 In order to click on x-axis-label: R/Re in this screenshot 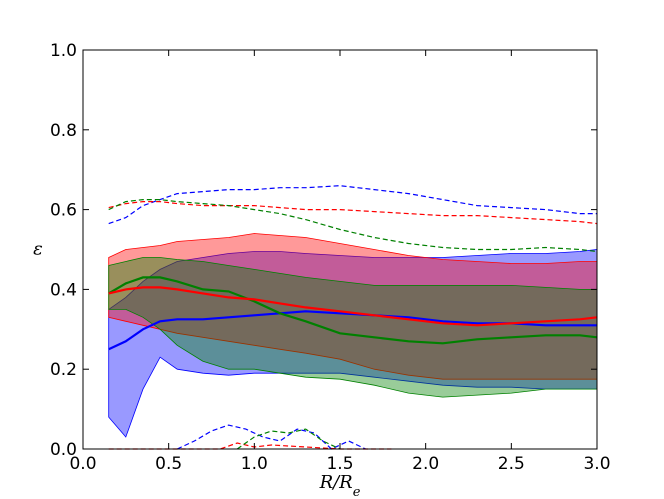, I will do `click(340, 485)`.